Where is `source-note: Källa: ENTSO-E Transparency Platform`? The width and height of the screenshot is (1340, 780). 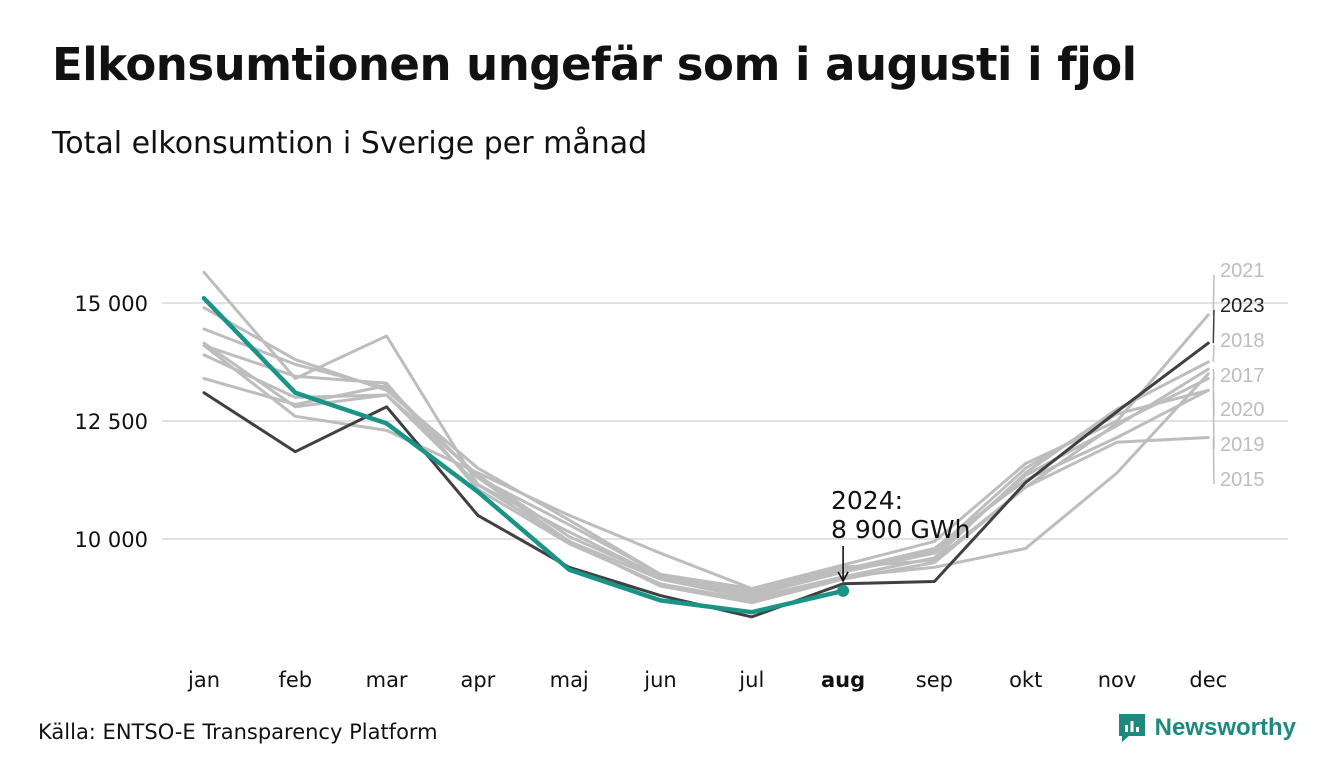 source-note: Källa: ENTSO-E Transparency Platform is located at coordinates (238, 732).